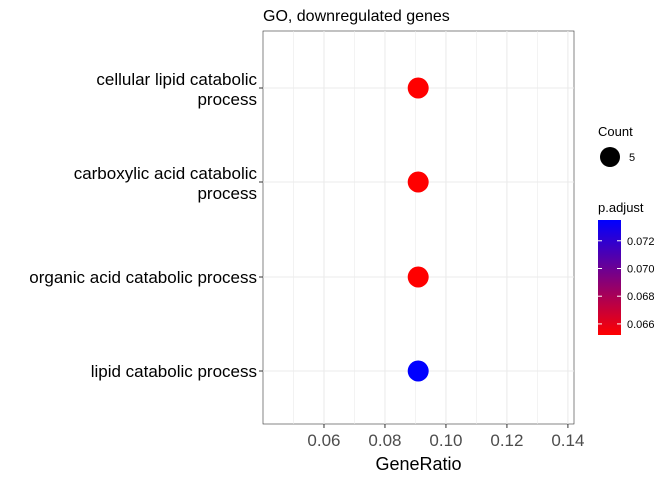 The image size is (672, 480). I want to click on x-tick-label: 0.14, so click(567, 440).